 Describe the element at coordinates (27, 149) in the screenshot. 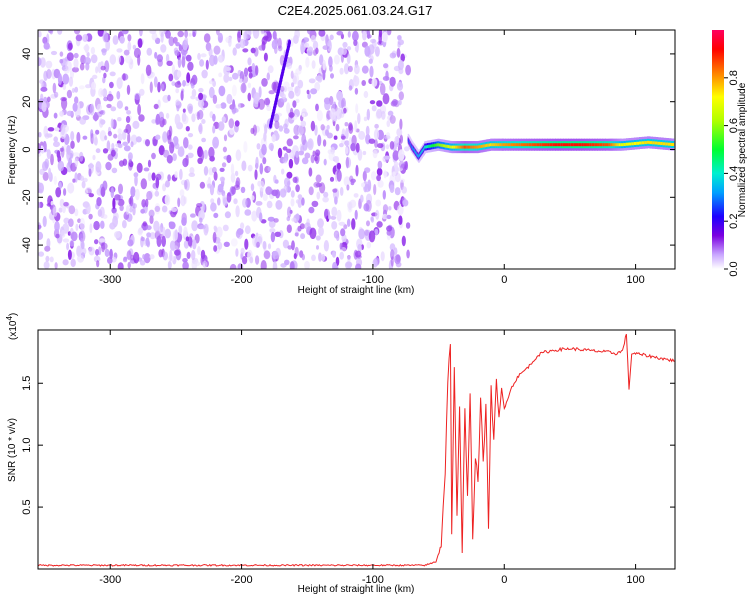

I see `y-tick-label: 0` at that location.